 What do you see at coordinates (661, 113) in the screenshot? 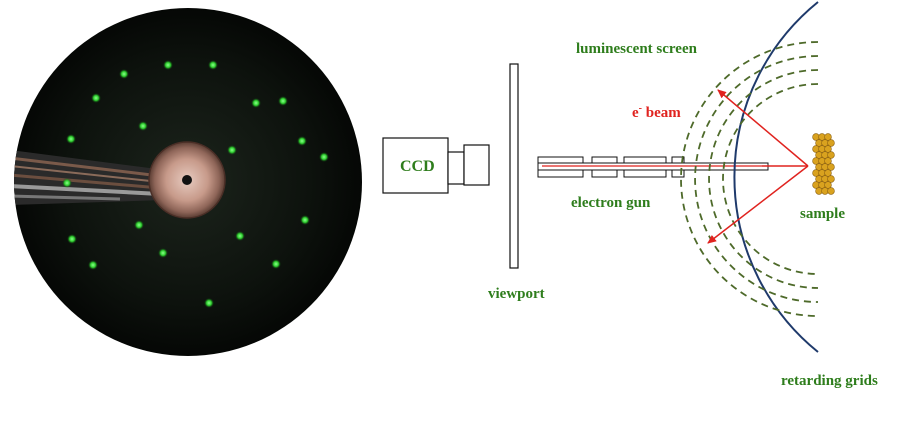
I see `beam-suffix: beam` at bounding box center [661, 113].